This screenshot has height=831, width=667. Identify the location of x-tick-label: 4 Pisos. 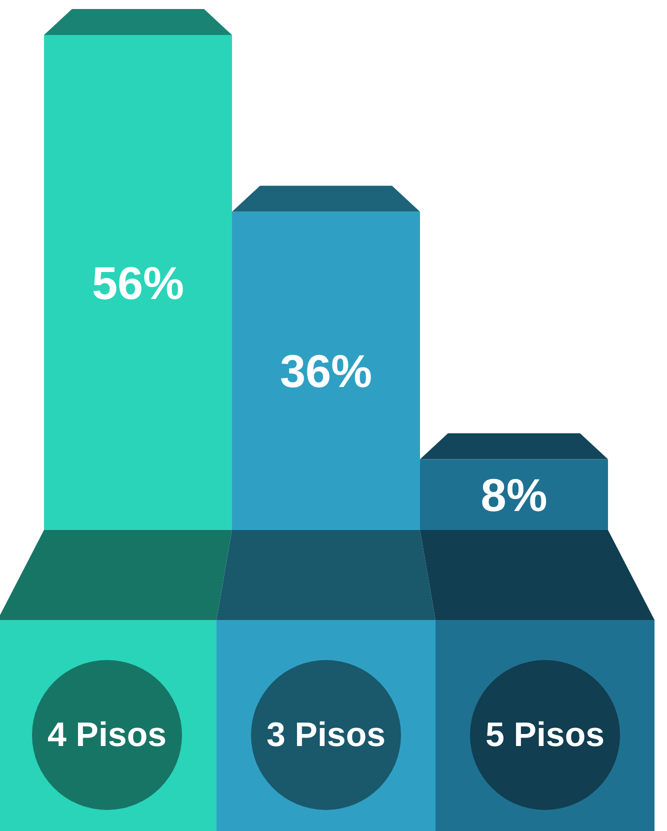
(107, 735).